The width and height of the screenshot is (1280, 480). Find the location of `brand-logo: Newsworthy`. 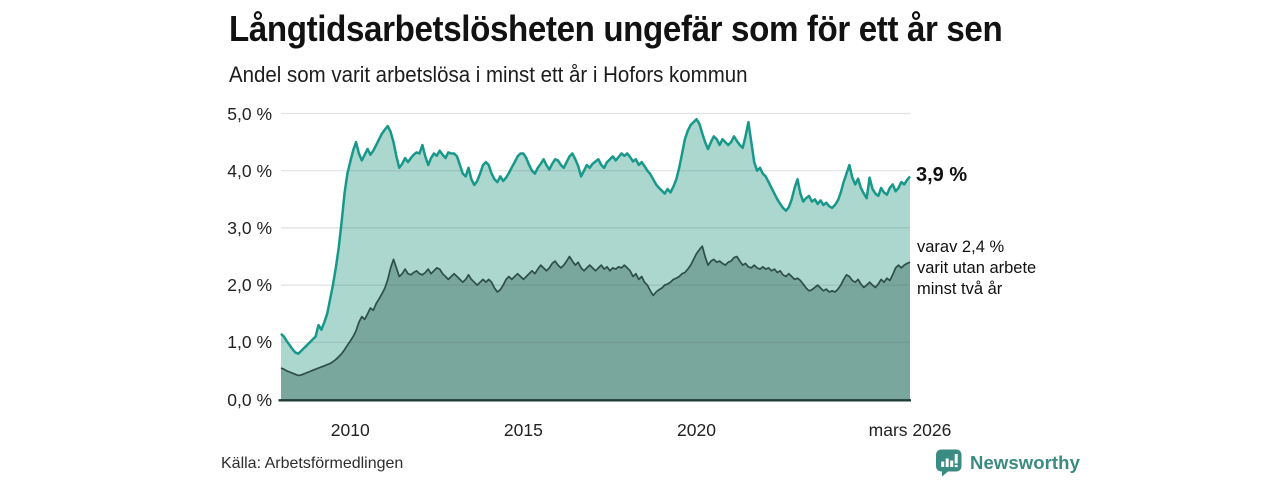

brand-logo: Newsworthy is located at coordinates (1008, 463).